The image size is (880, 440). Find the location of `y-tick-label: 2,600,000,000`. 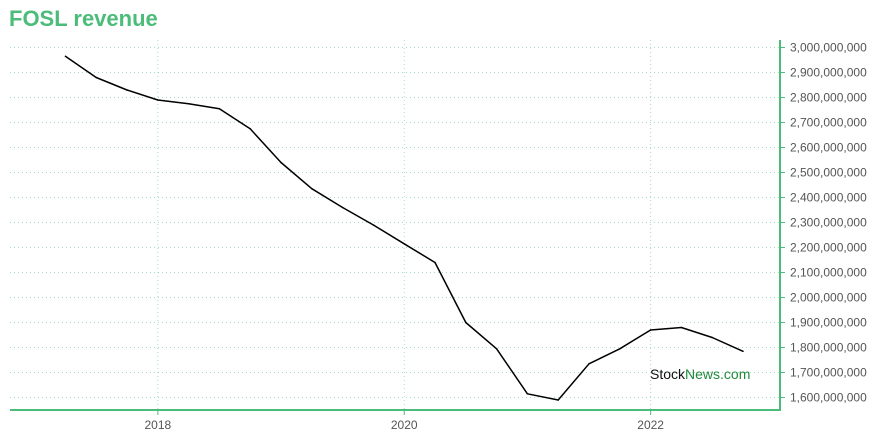

y-tick-label: 2,600,000,000 is located at coordinates (828, 148).